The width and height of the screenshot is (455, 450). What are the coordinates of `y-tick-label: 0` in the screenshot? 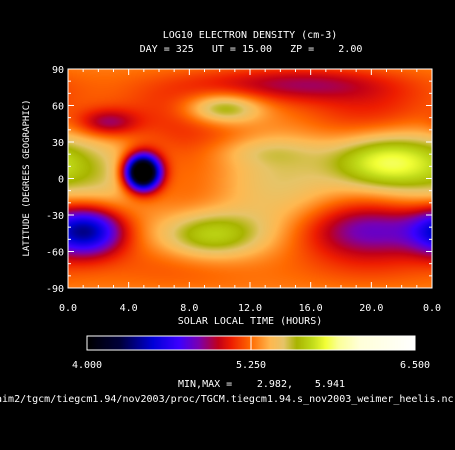 It's located at (61, 180).